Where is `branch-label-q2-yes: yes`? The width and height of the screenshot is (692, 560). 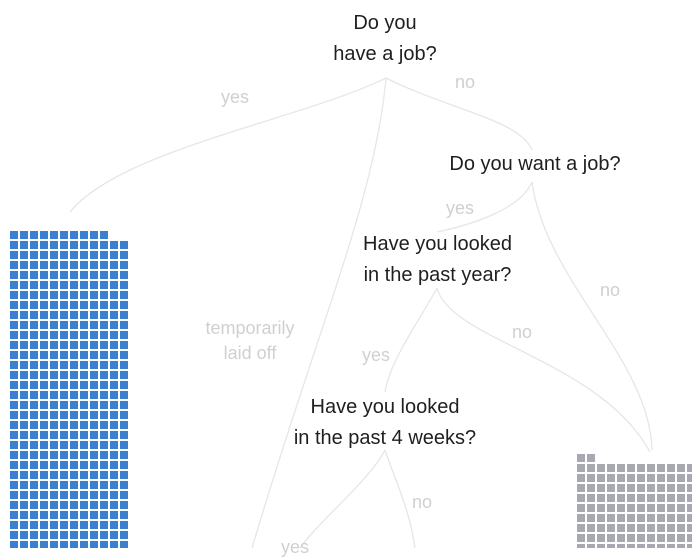
branch-label-q2-yes: yes is located at coordinates (459, 208).